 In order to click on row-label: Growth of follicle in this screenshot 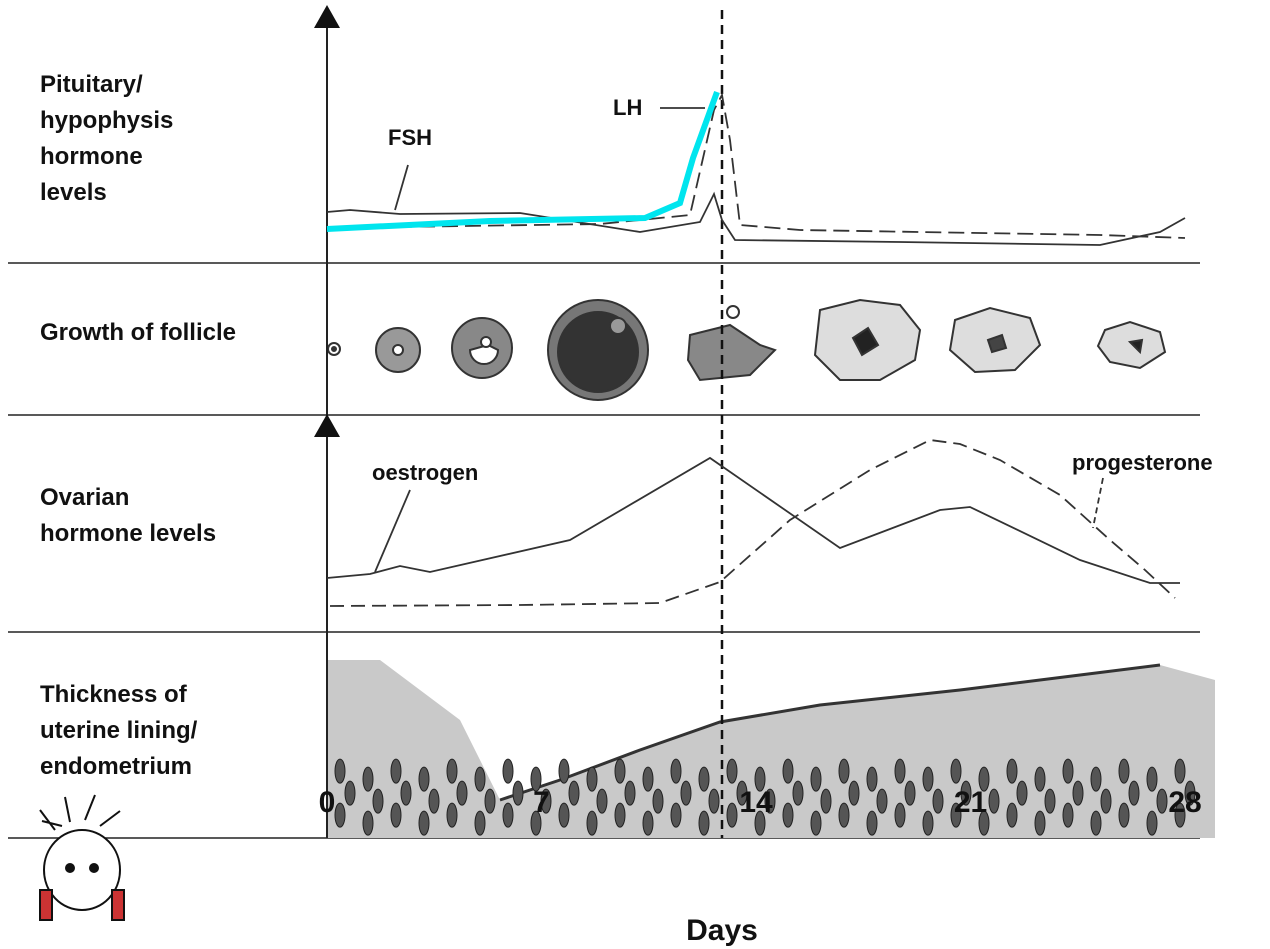, I will do `click(138, 332)`.